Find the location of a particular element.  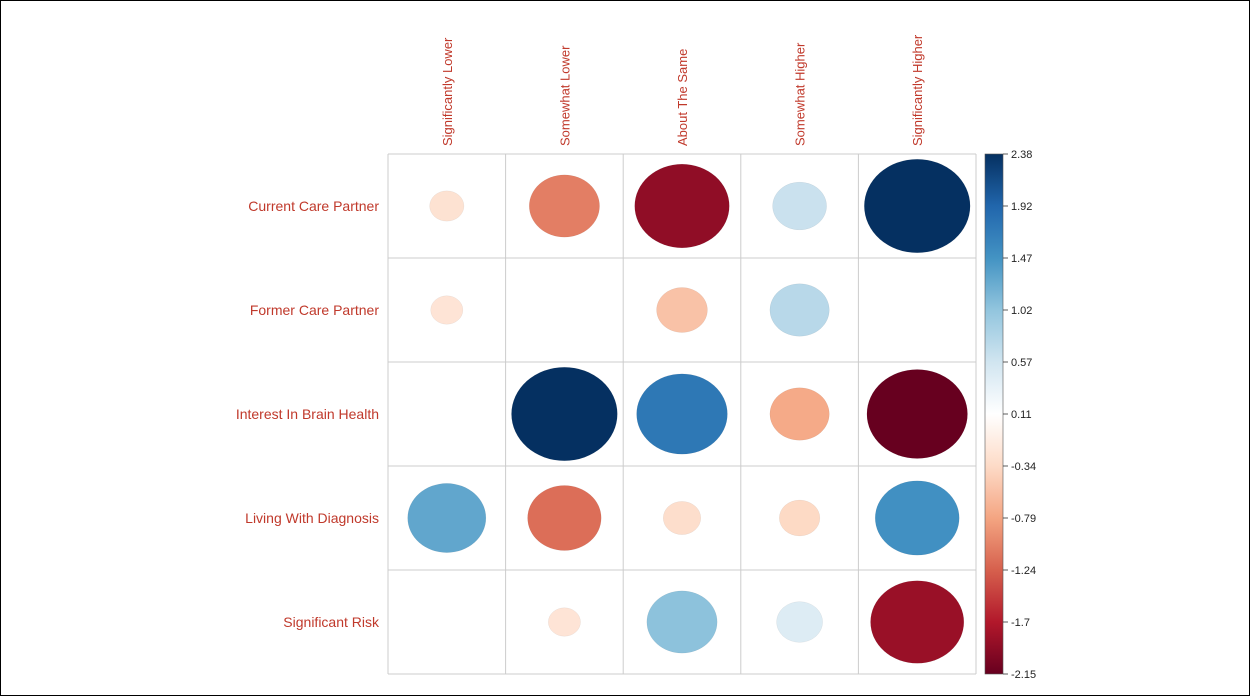

colorbar is located at coordinates (994, 414).